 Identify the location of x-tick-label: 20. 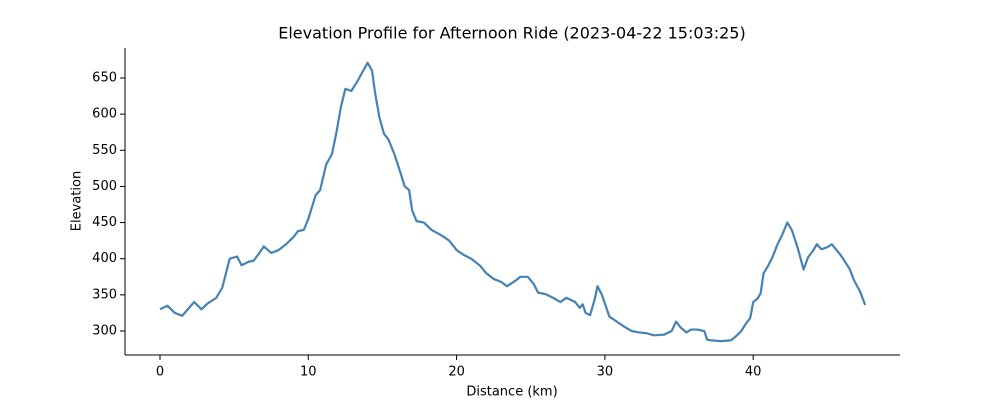
(456, 372).